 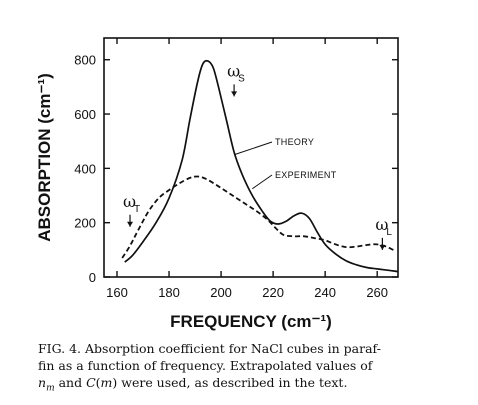 I want to click on annotation-omega-s-subscript: S, so click(x=241, y=78).